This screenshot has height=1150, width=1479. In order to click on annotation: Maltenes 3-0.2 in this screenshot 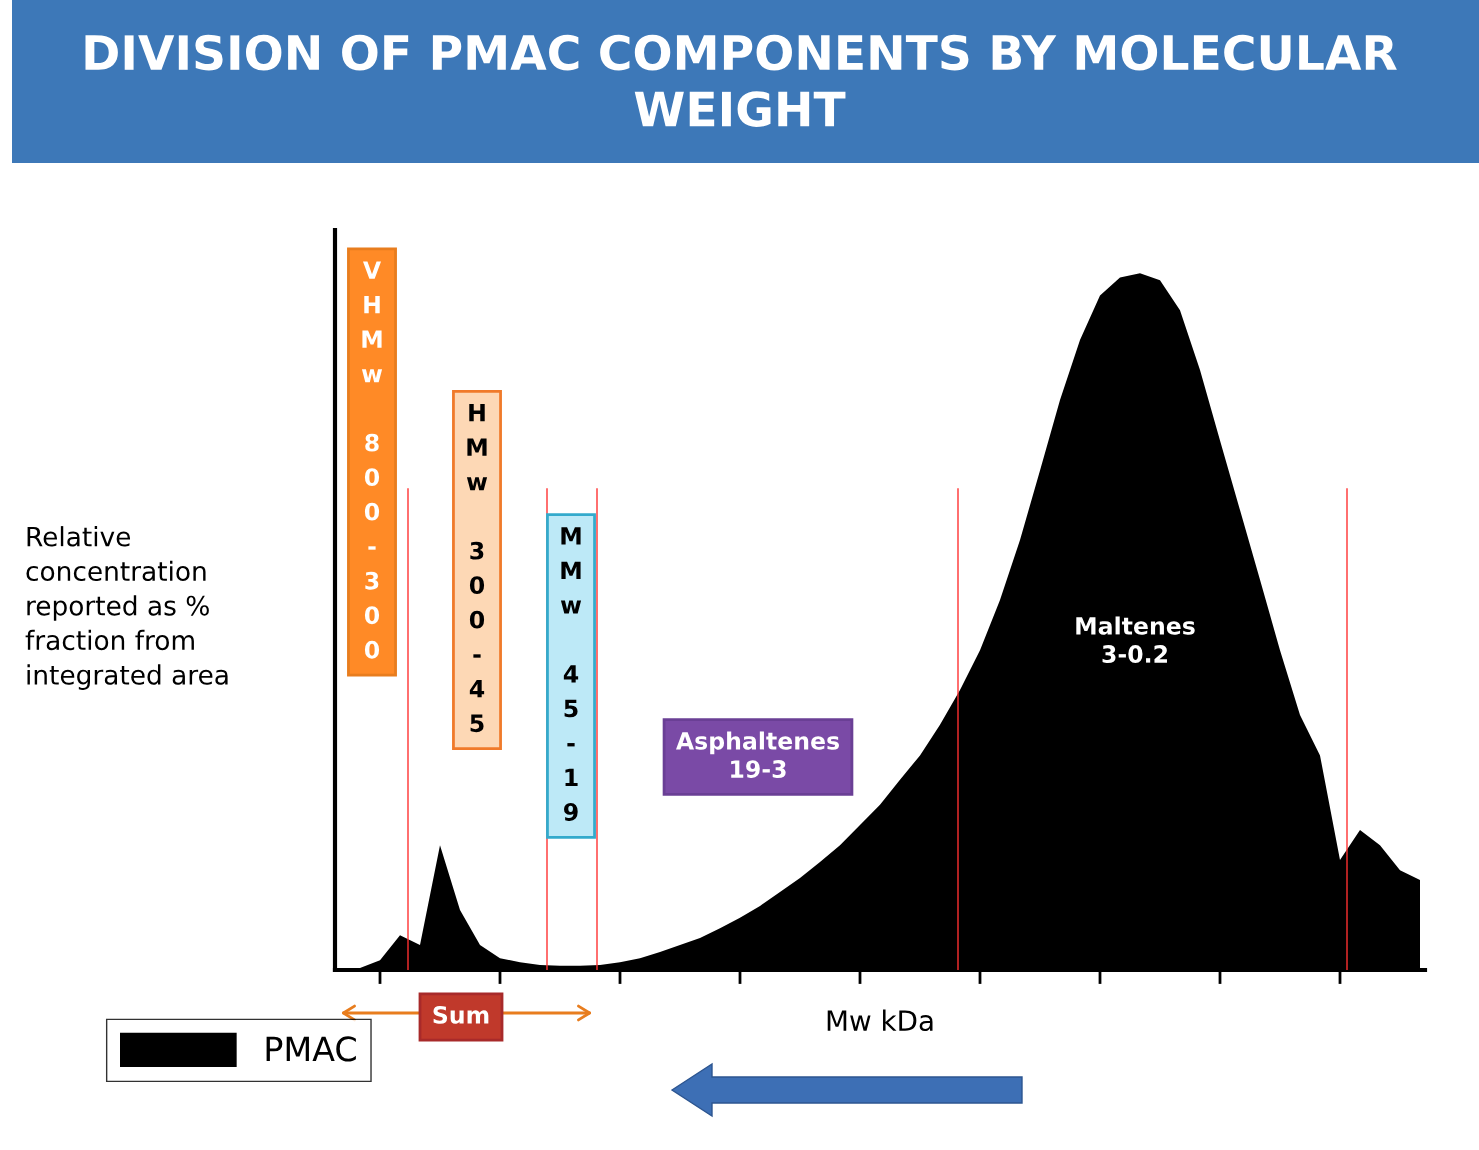, I will do `click(1135, 639)`.